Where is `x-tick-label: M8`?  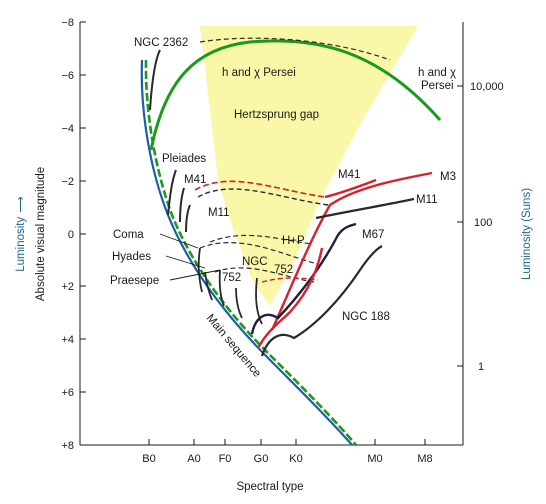
x-tick-label: M8 is located at coordinates (424, 459).